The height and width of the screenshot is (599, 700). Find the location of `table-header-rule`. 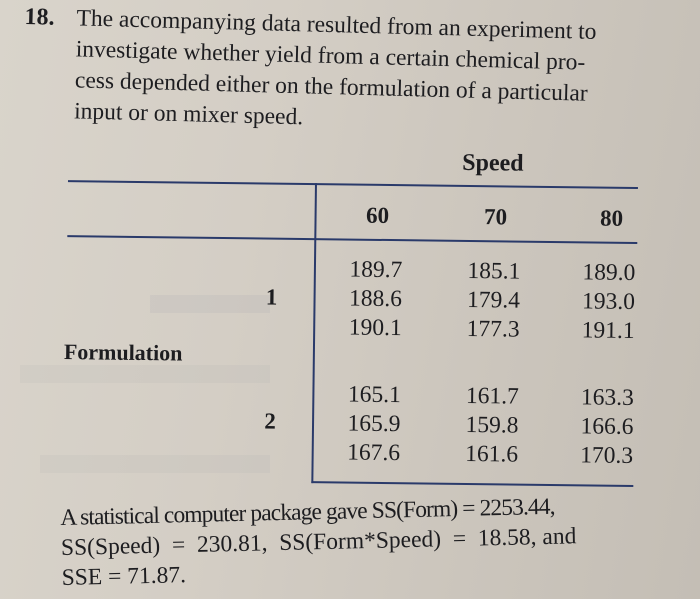

table-header-rule is located at coordinates (352, 240).